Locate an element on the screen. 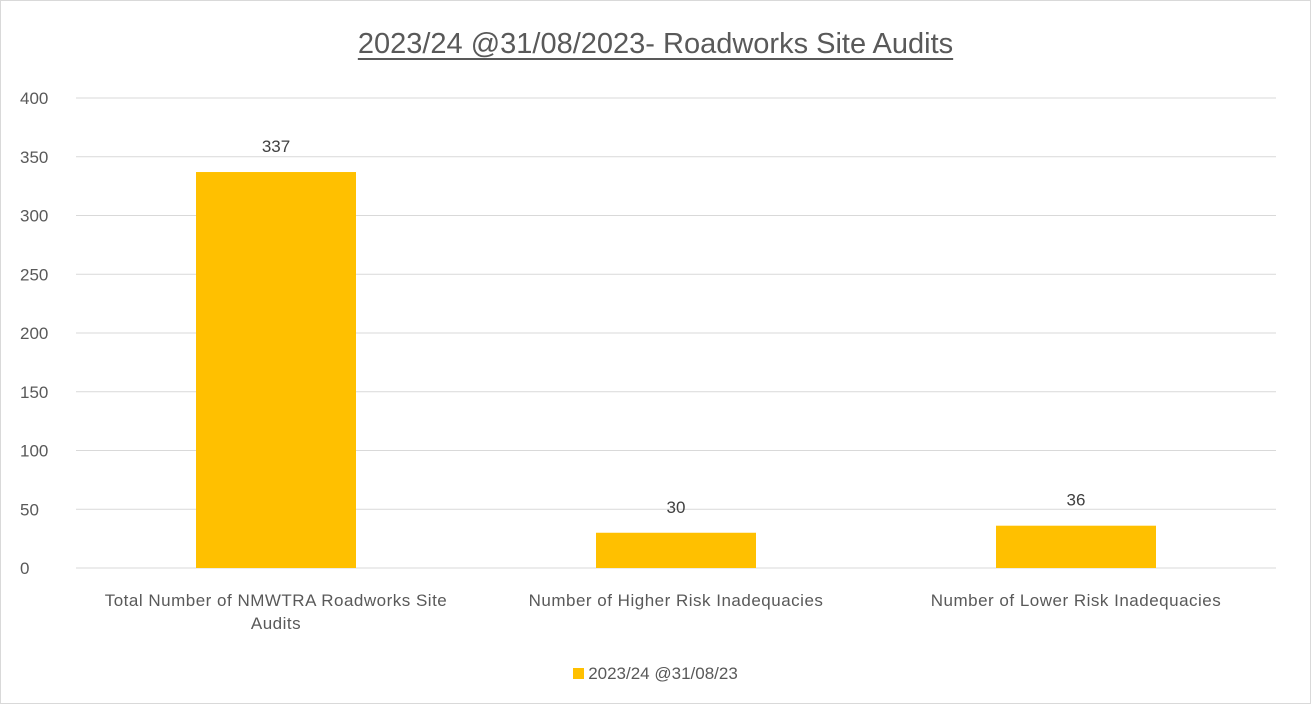 The height and width of the screenshot is (704, 1311). y-tick-label: 0 is located at coordinates (24, 568).